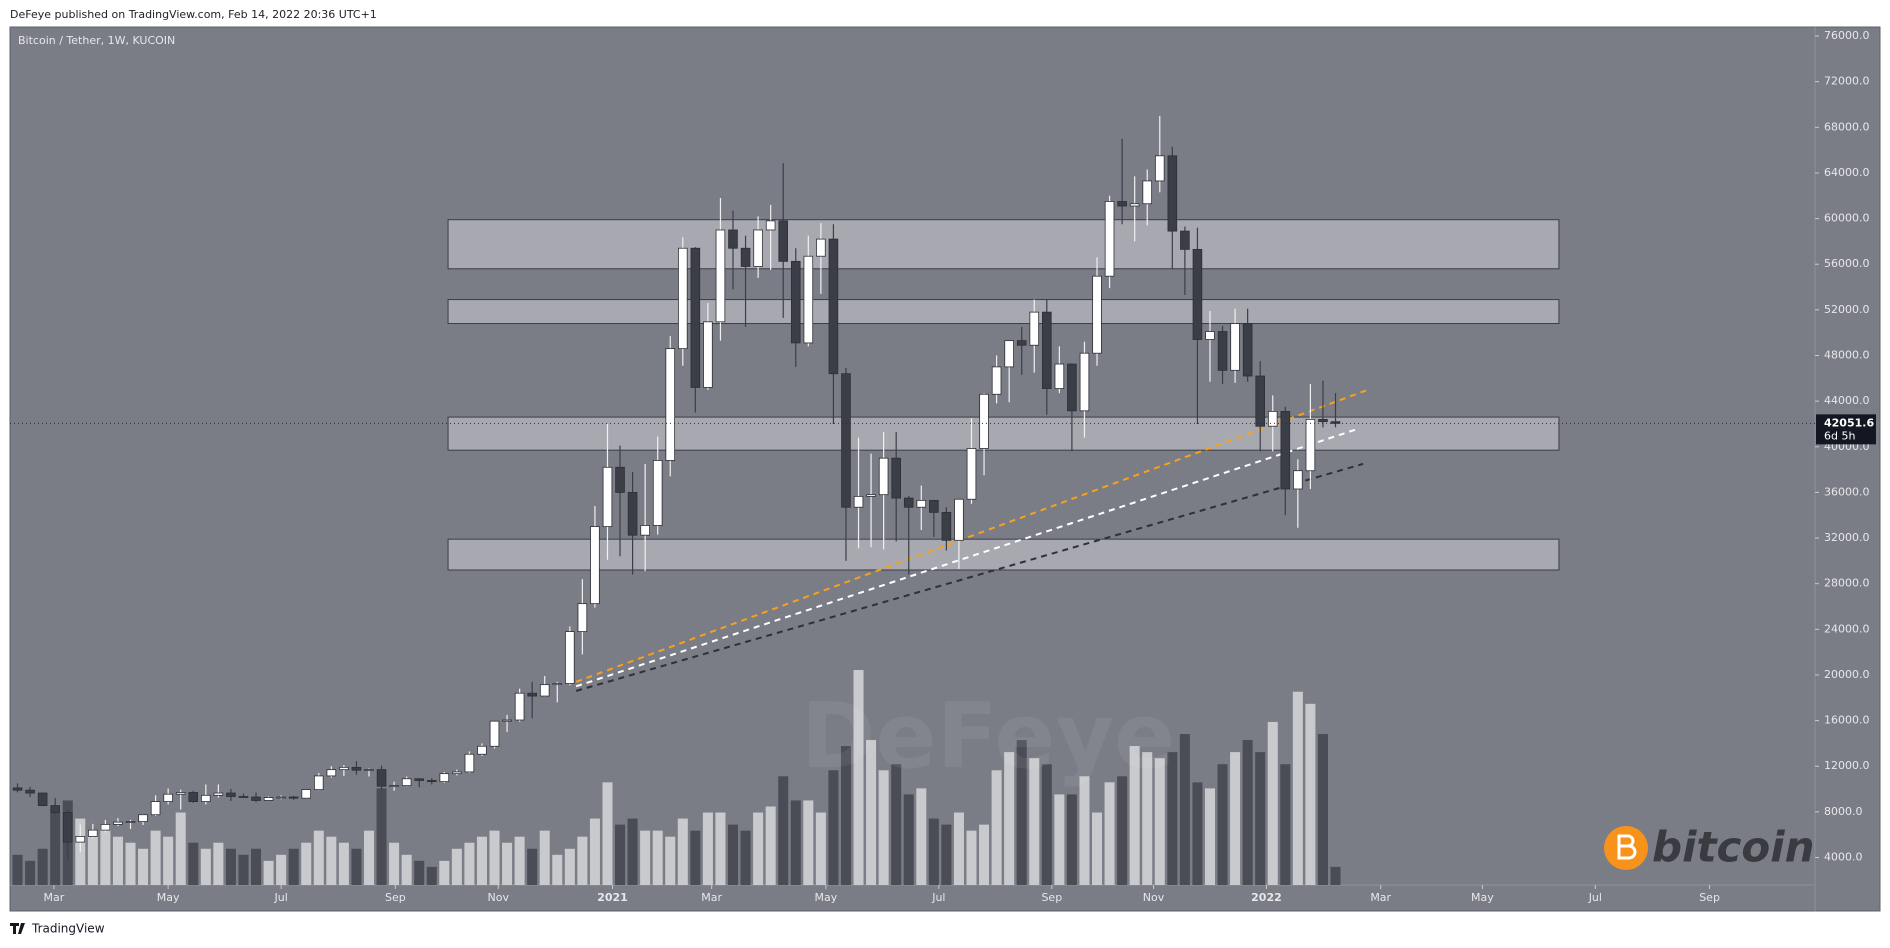 The width and height of the screenshot is (1890, 948). Describe the element at coordinates (68, 929) in the screenshot. I see `footer-brand: TradingView` at that location.